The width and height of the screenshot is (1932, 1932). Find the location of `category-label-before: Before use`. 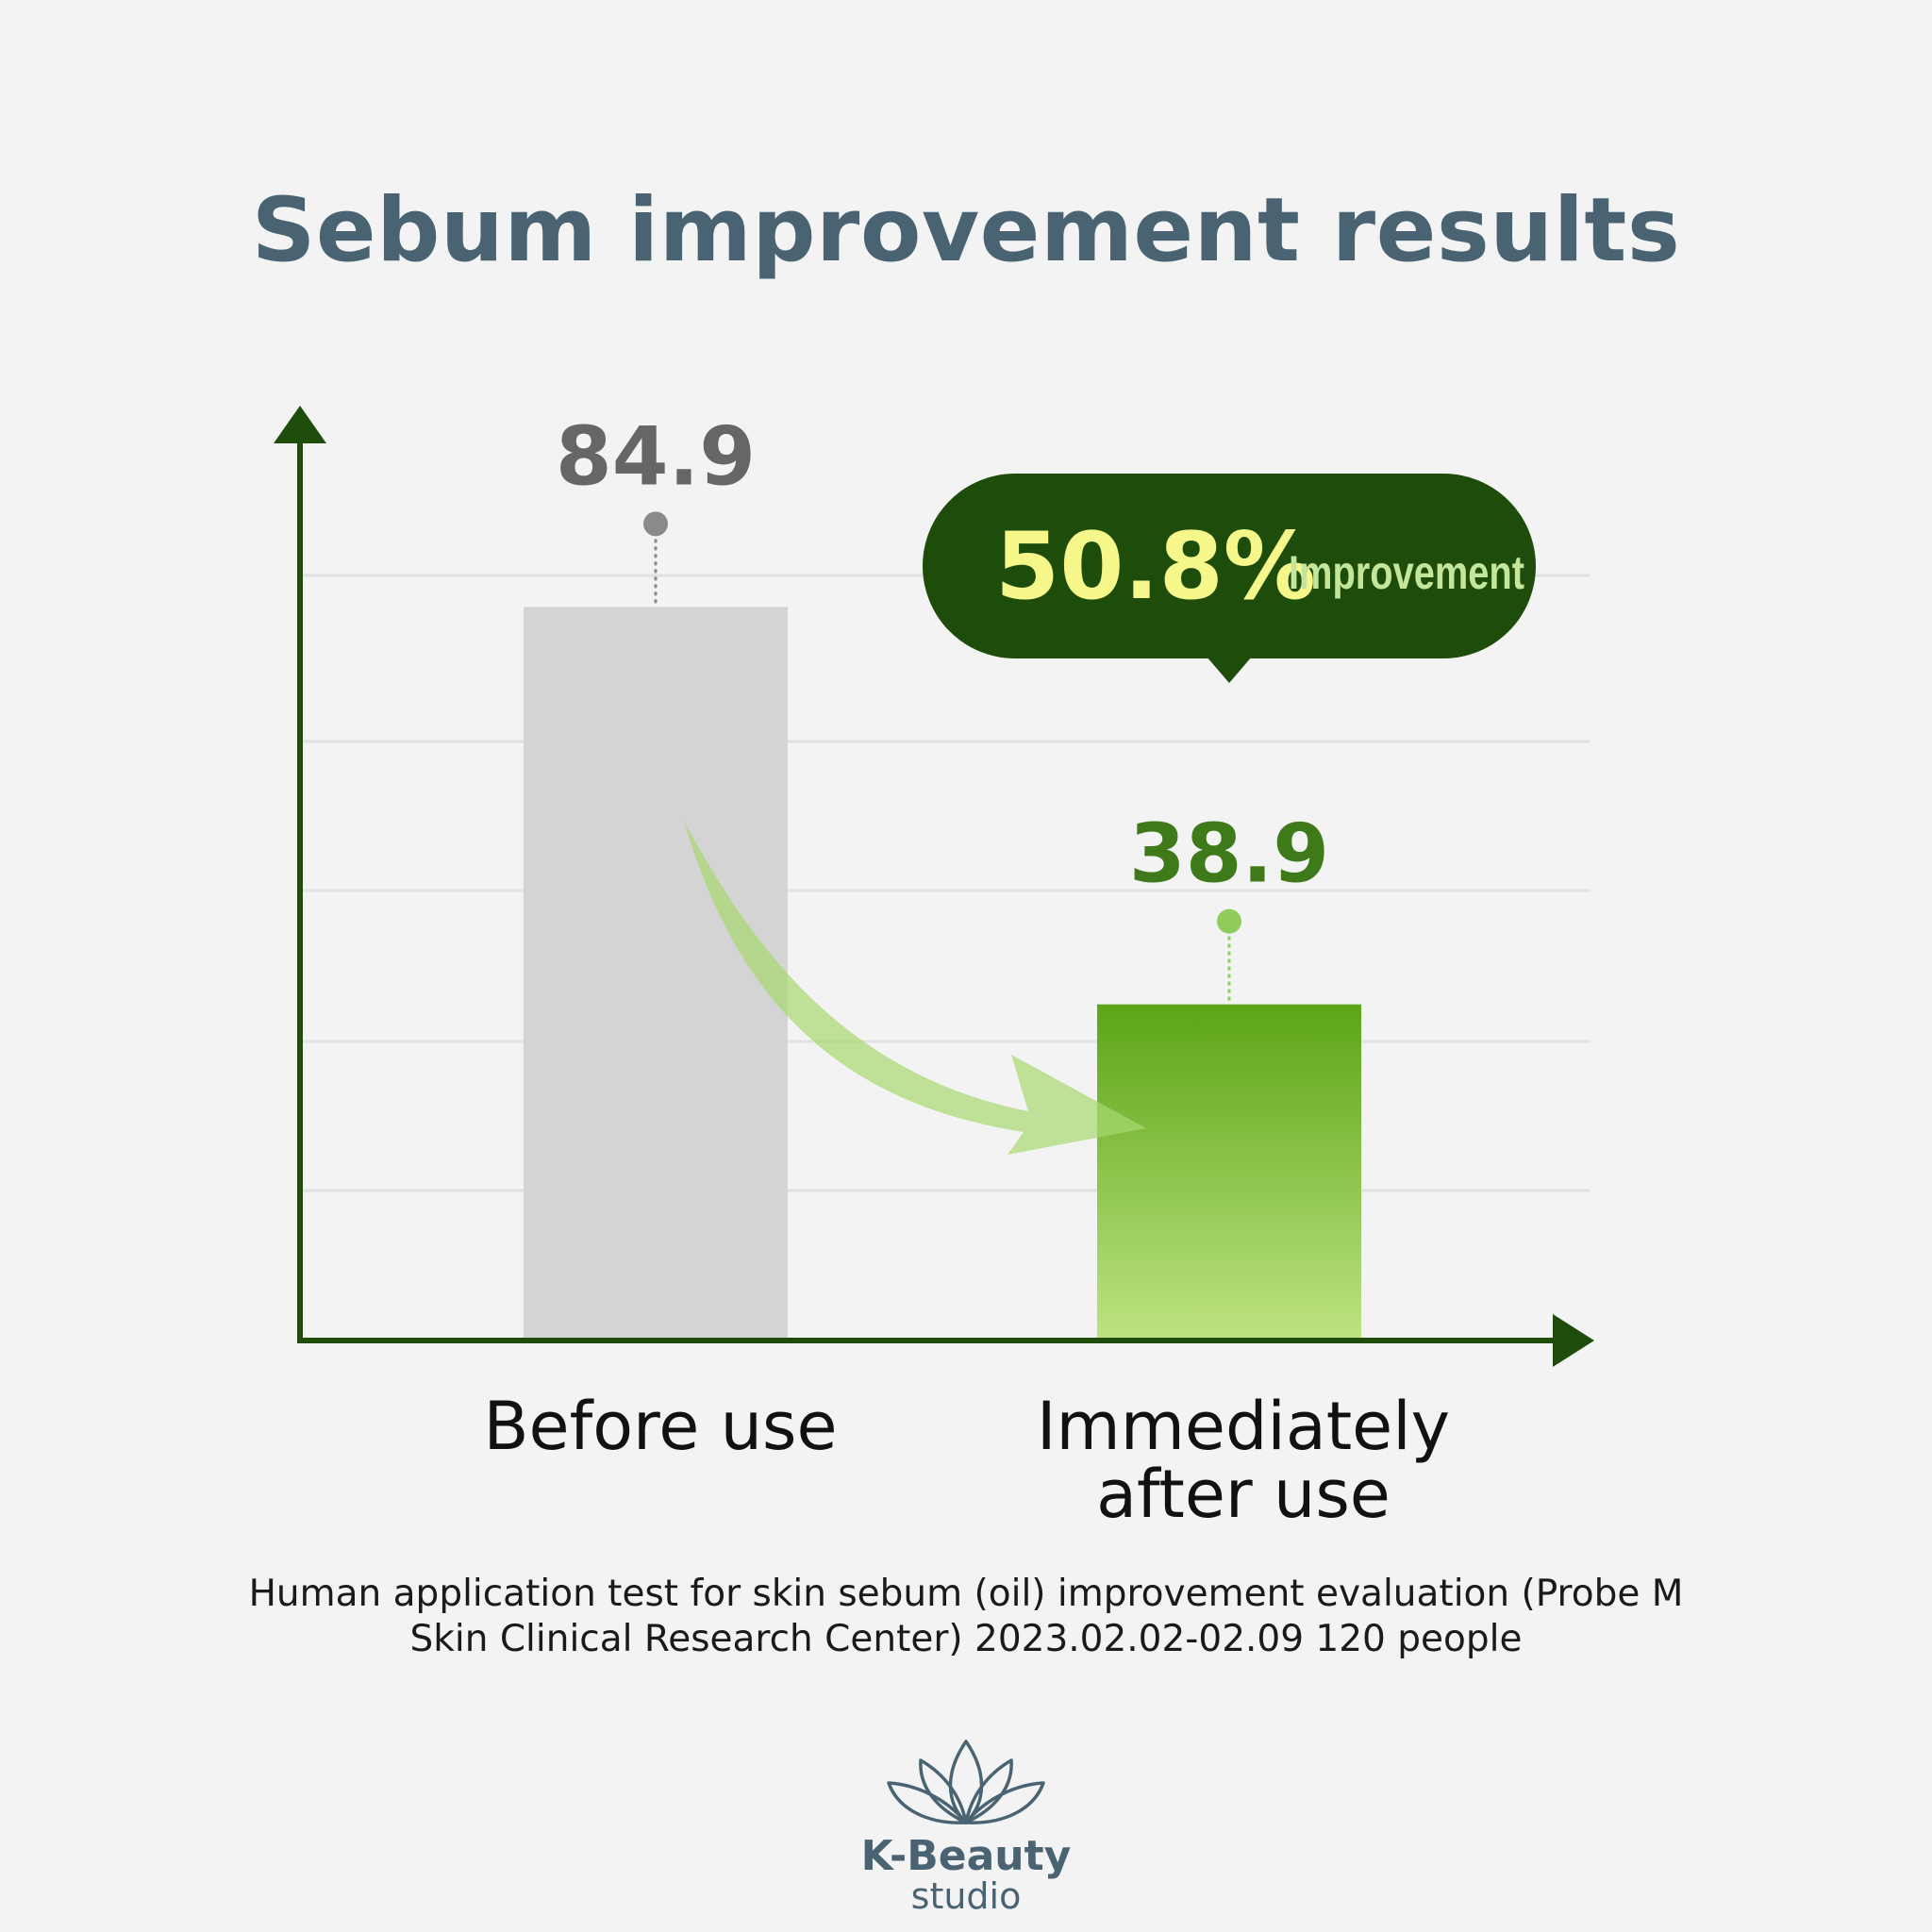

category-label-before: Before use is located at coordinates (660, 1426).